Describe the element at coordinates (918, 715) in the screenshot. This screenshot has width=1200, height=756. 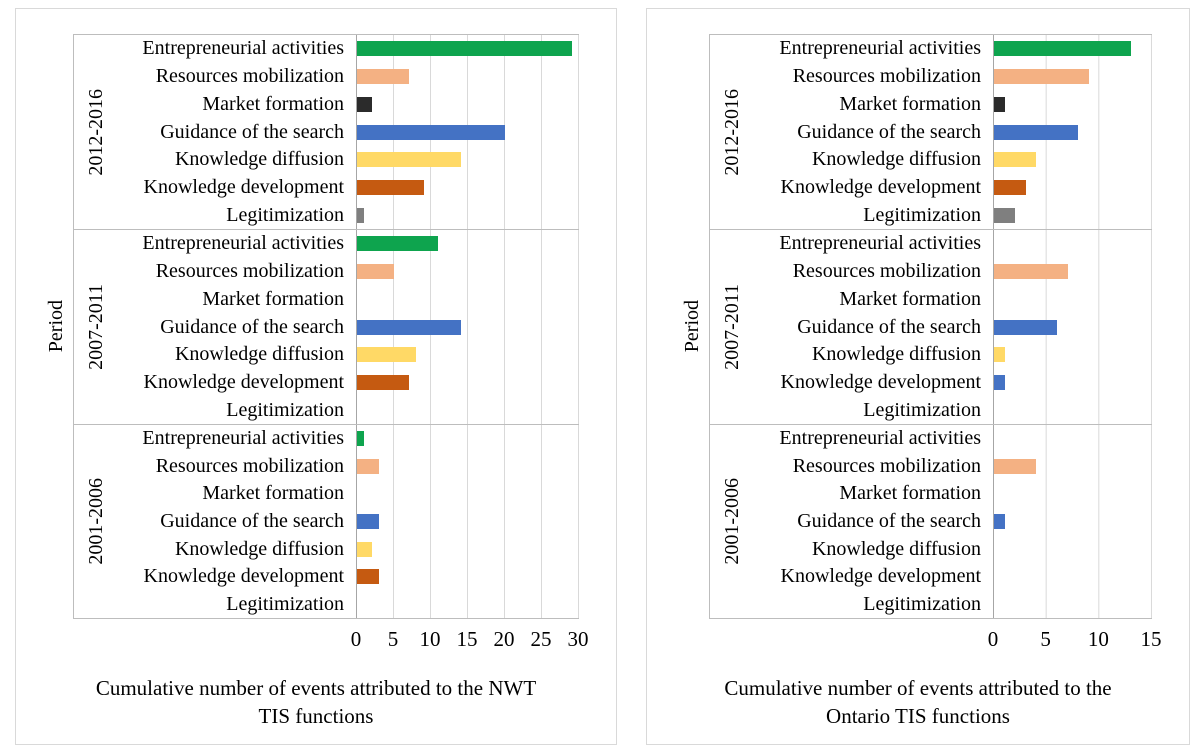
I see `x-axis-title-line2: Ontario TIS functions` at that location.